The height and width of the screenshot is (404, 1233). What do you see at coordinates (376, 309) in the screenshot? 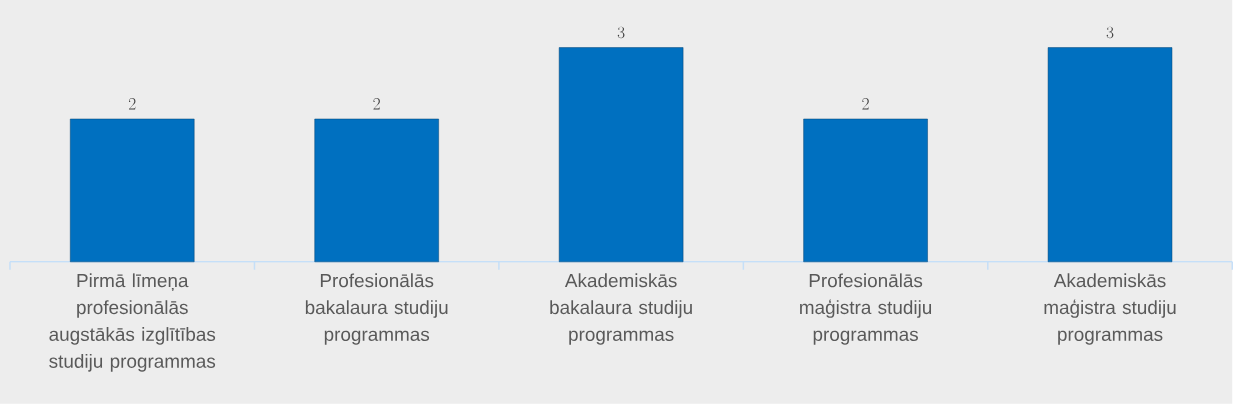
I see `x-tick-label: Profesionālās bakalaura studiju programmas` at bounding box center [376, 309].